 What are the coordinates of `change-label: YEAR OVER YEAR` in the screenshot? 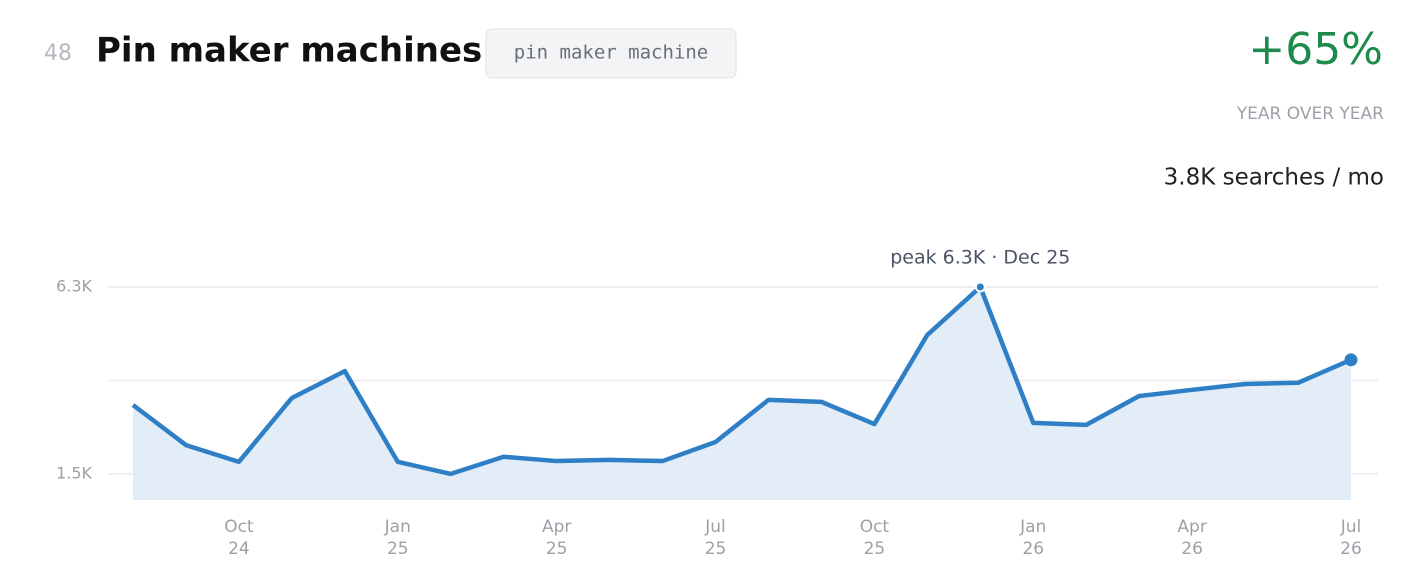 It's located at (1310, 114).